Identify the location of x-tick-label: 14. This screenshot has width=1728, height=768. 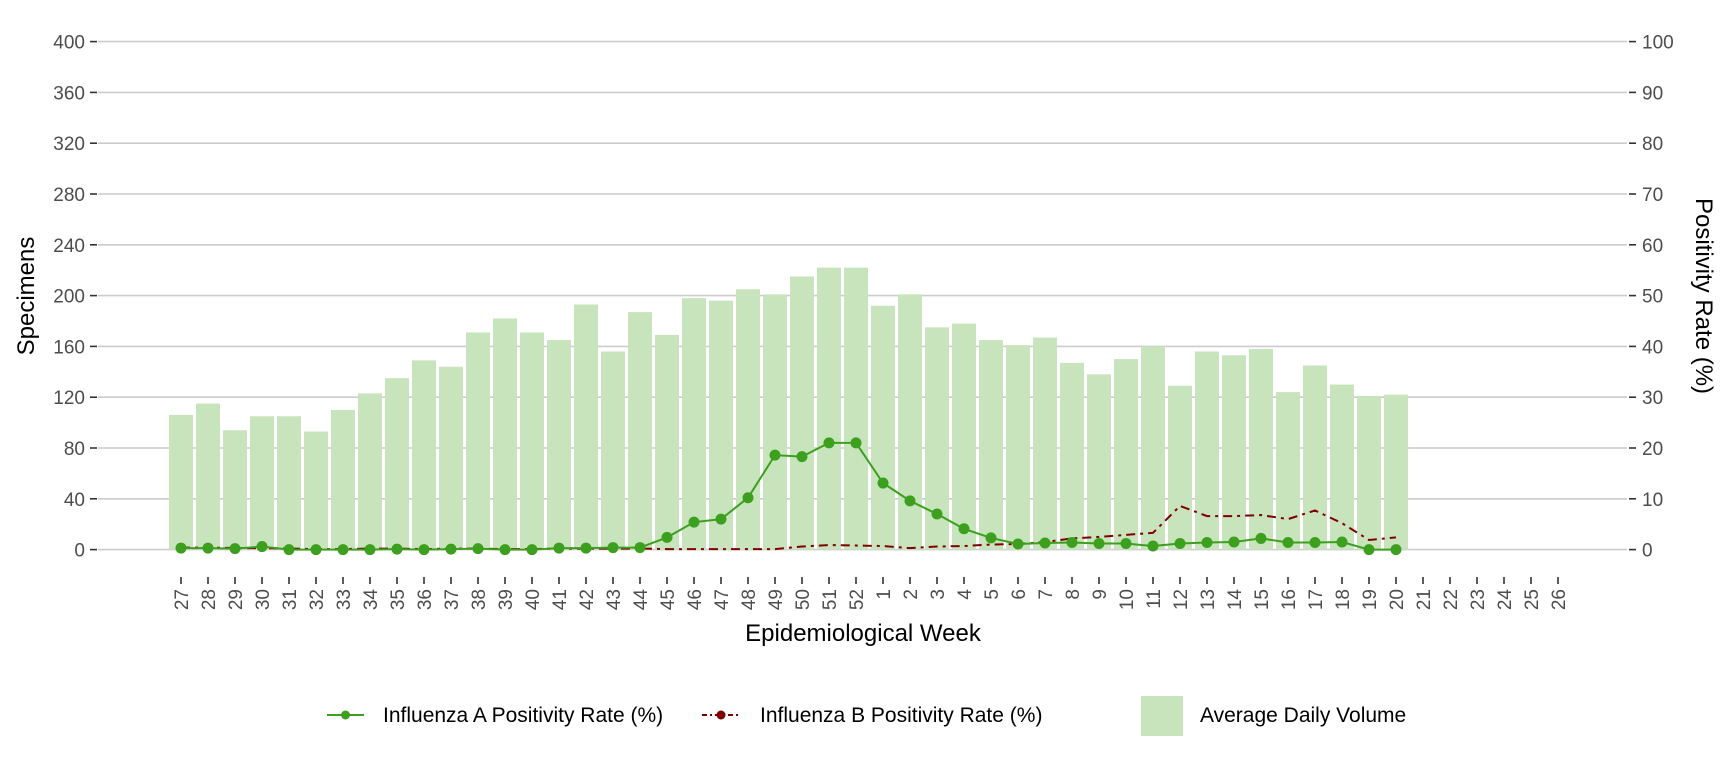
(1235, 600).